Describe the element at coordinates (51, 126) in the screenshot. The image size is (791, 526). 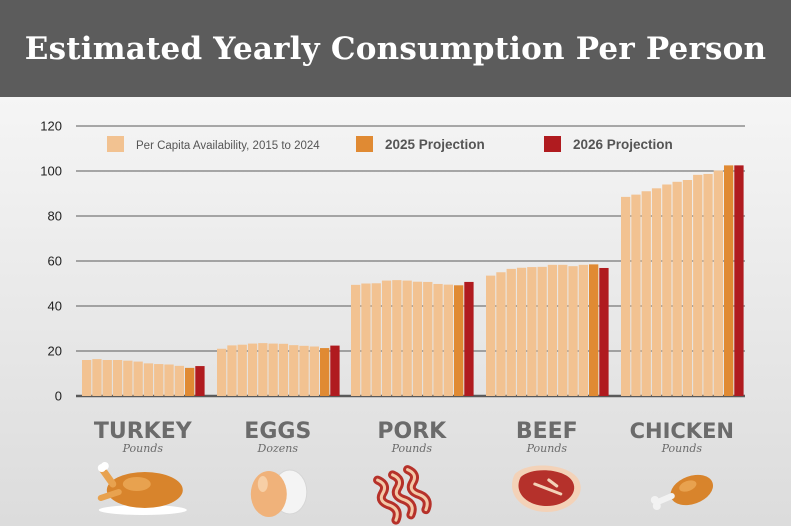
I see `y-tick-label: 120` at that location.